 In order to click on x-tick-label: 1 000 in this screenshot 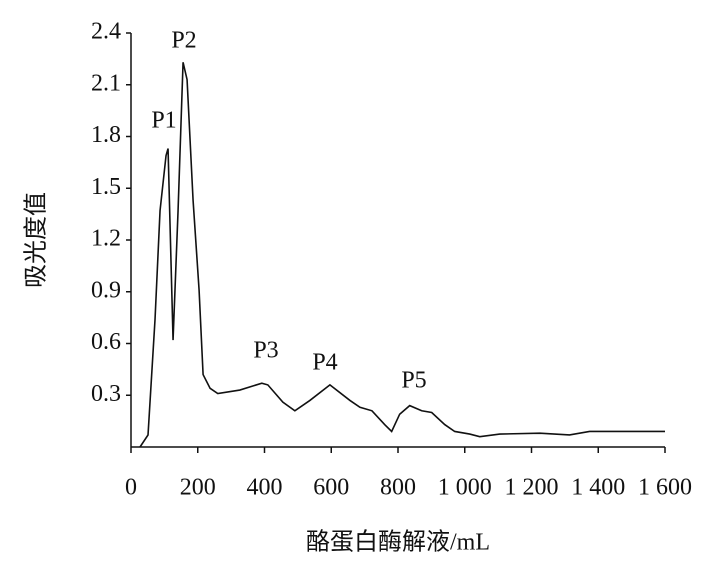, I will do `click(465, 488)`.